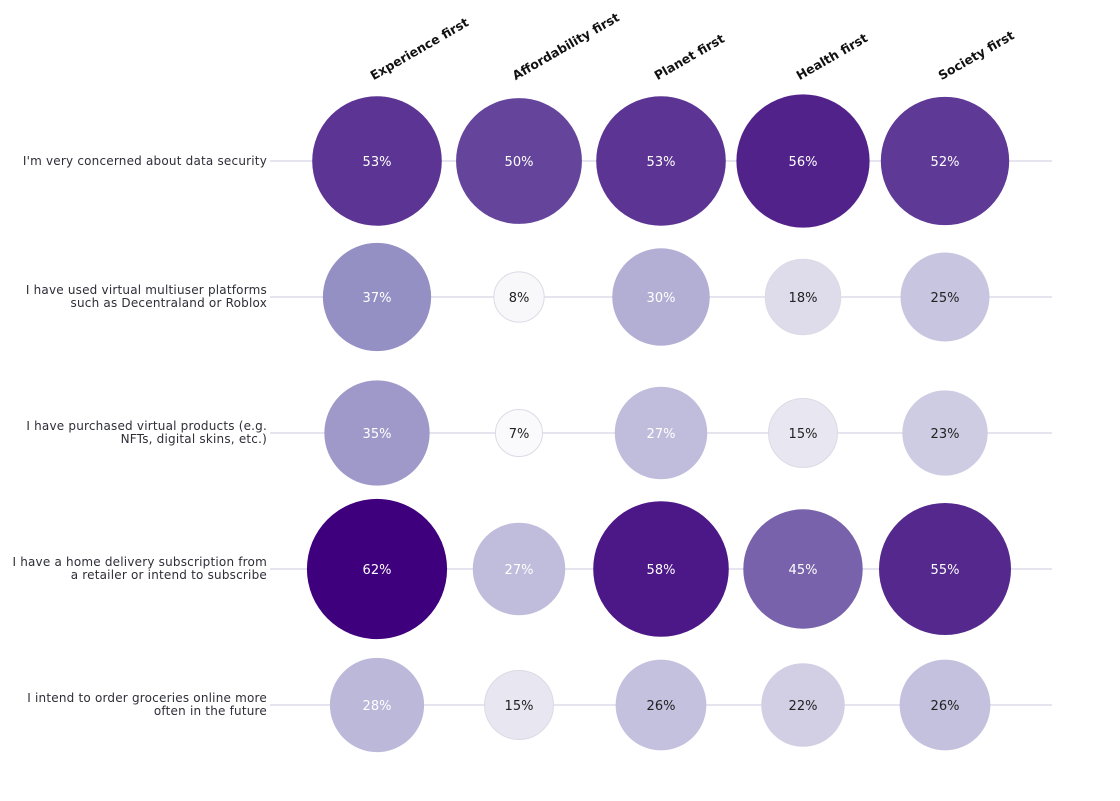  I want to click on bubble-value-label: 62%, so click(377, 570).